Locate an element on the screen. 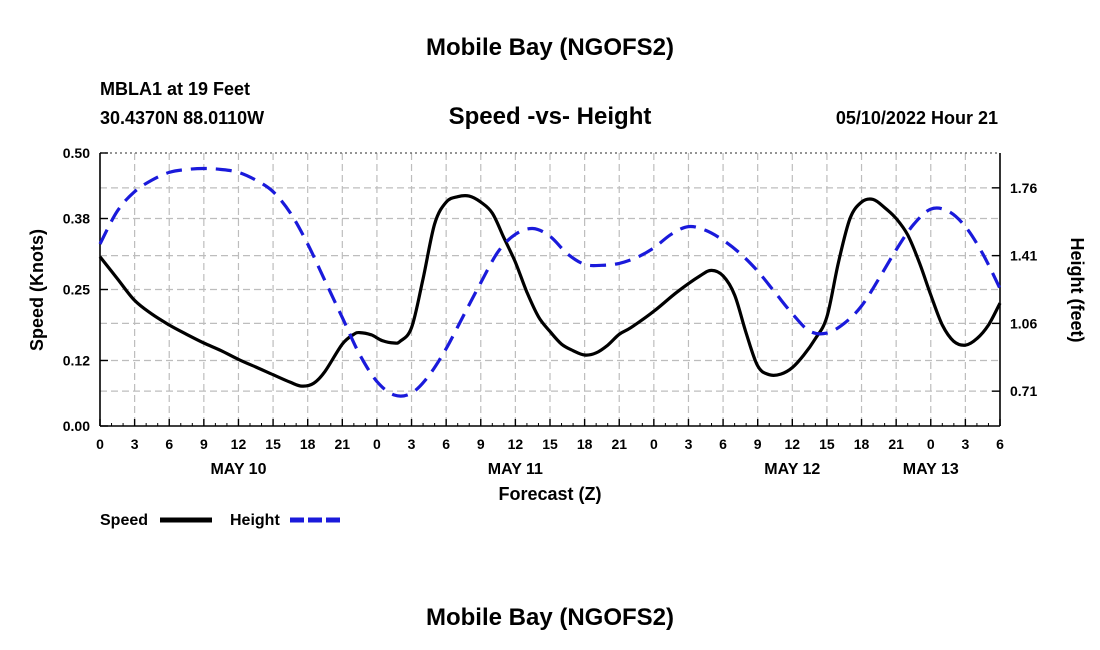 The image size is (1100, 650). y-tick-label: 0.00 is located at coordinates (76, 426).